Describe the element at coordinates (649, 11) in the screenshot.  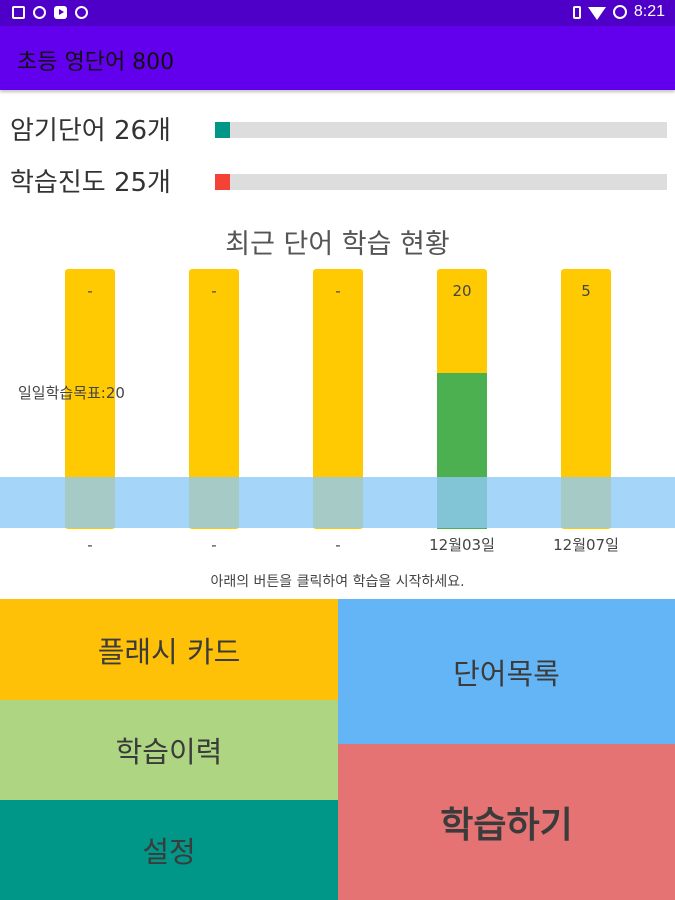
I see `status-time: 8:21` at that location.